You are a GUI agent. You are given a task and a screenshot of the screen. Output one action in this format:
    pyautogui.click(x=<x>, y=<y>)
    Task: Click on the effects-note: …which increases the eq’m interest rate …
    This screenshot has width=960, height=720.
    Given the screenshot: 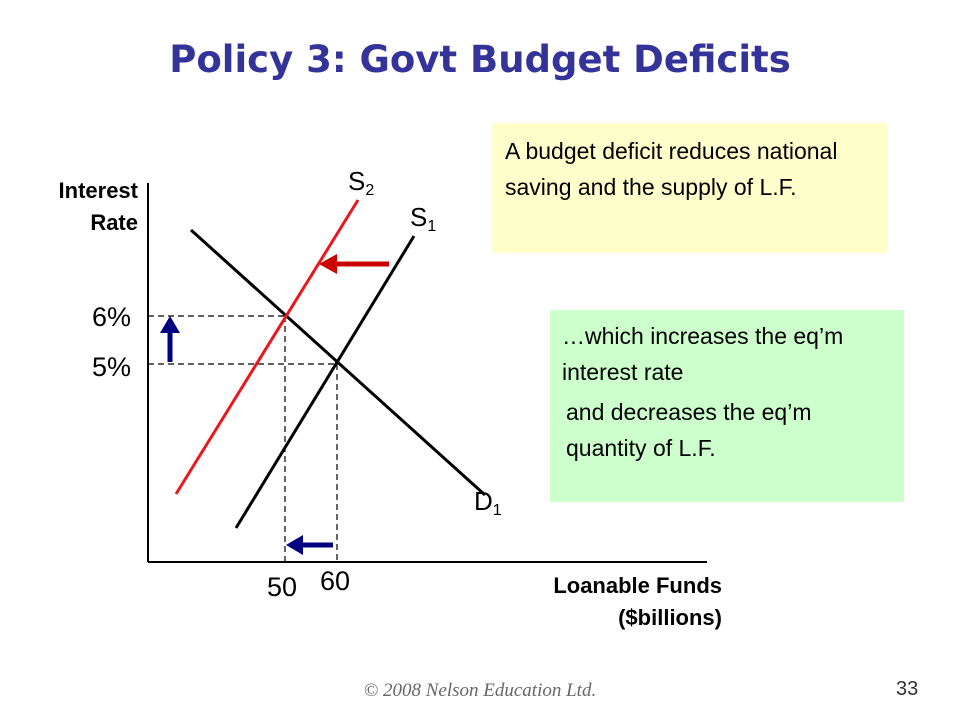 What is the action you would take?
    pyautogui.click(x=727, y=406)
    